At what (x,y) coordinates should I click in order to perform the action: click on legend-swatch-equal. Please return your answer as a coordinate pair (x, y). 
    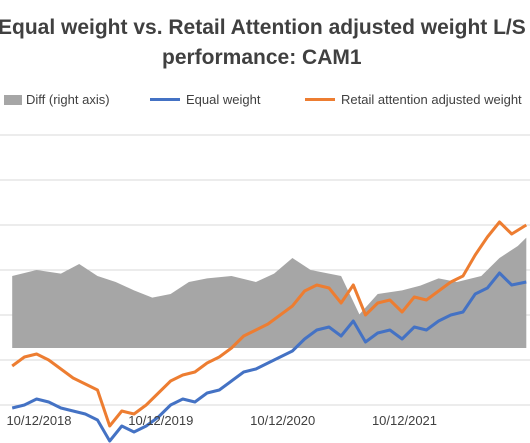
    Looking at the image, I should click on (165, 99).